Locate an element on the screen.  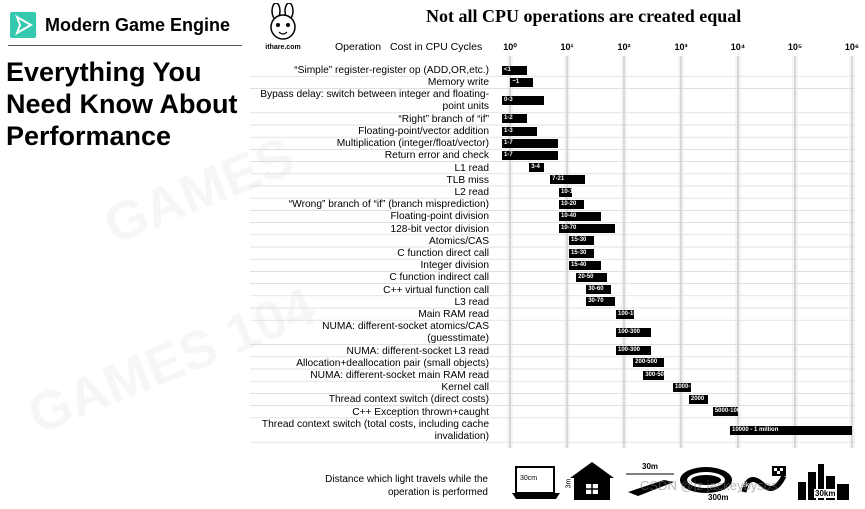
operation-column-header: Operation is located at coordinates (358, 47).